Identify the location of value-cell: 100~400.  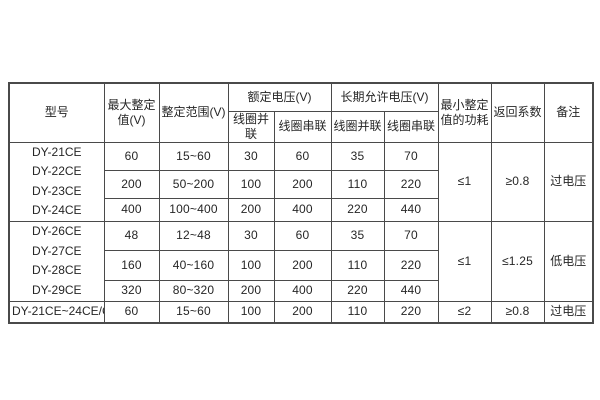
(193, 209).